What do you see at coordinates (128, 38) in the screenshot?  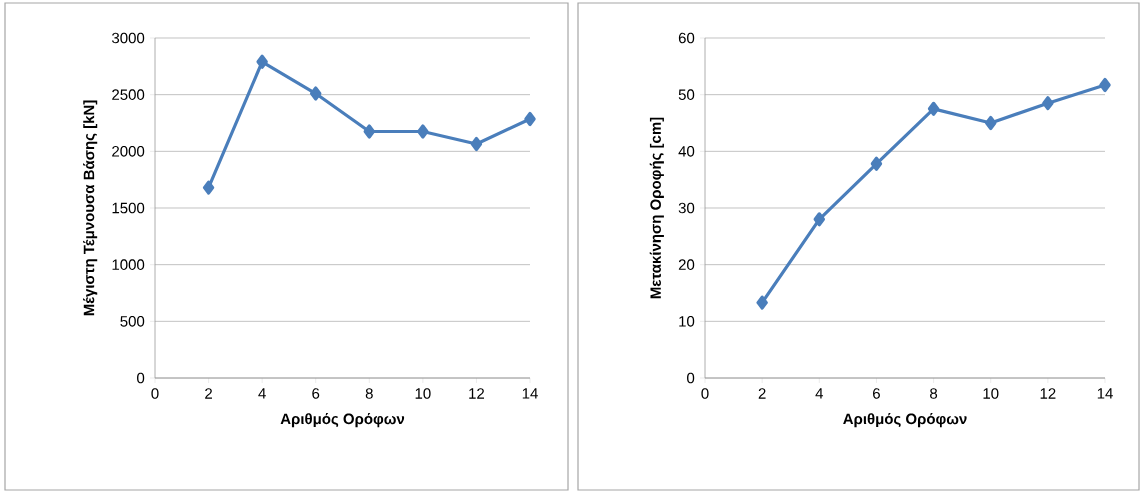 I see `y-tick-label: 3000` at bounding box center [128, 38].